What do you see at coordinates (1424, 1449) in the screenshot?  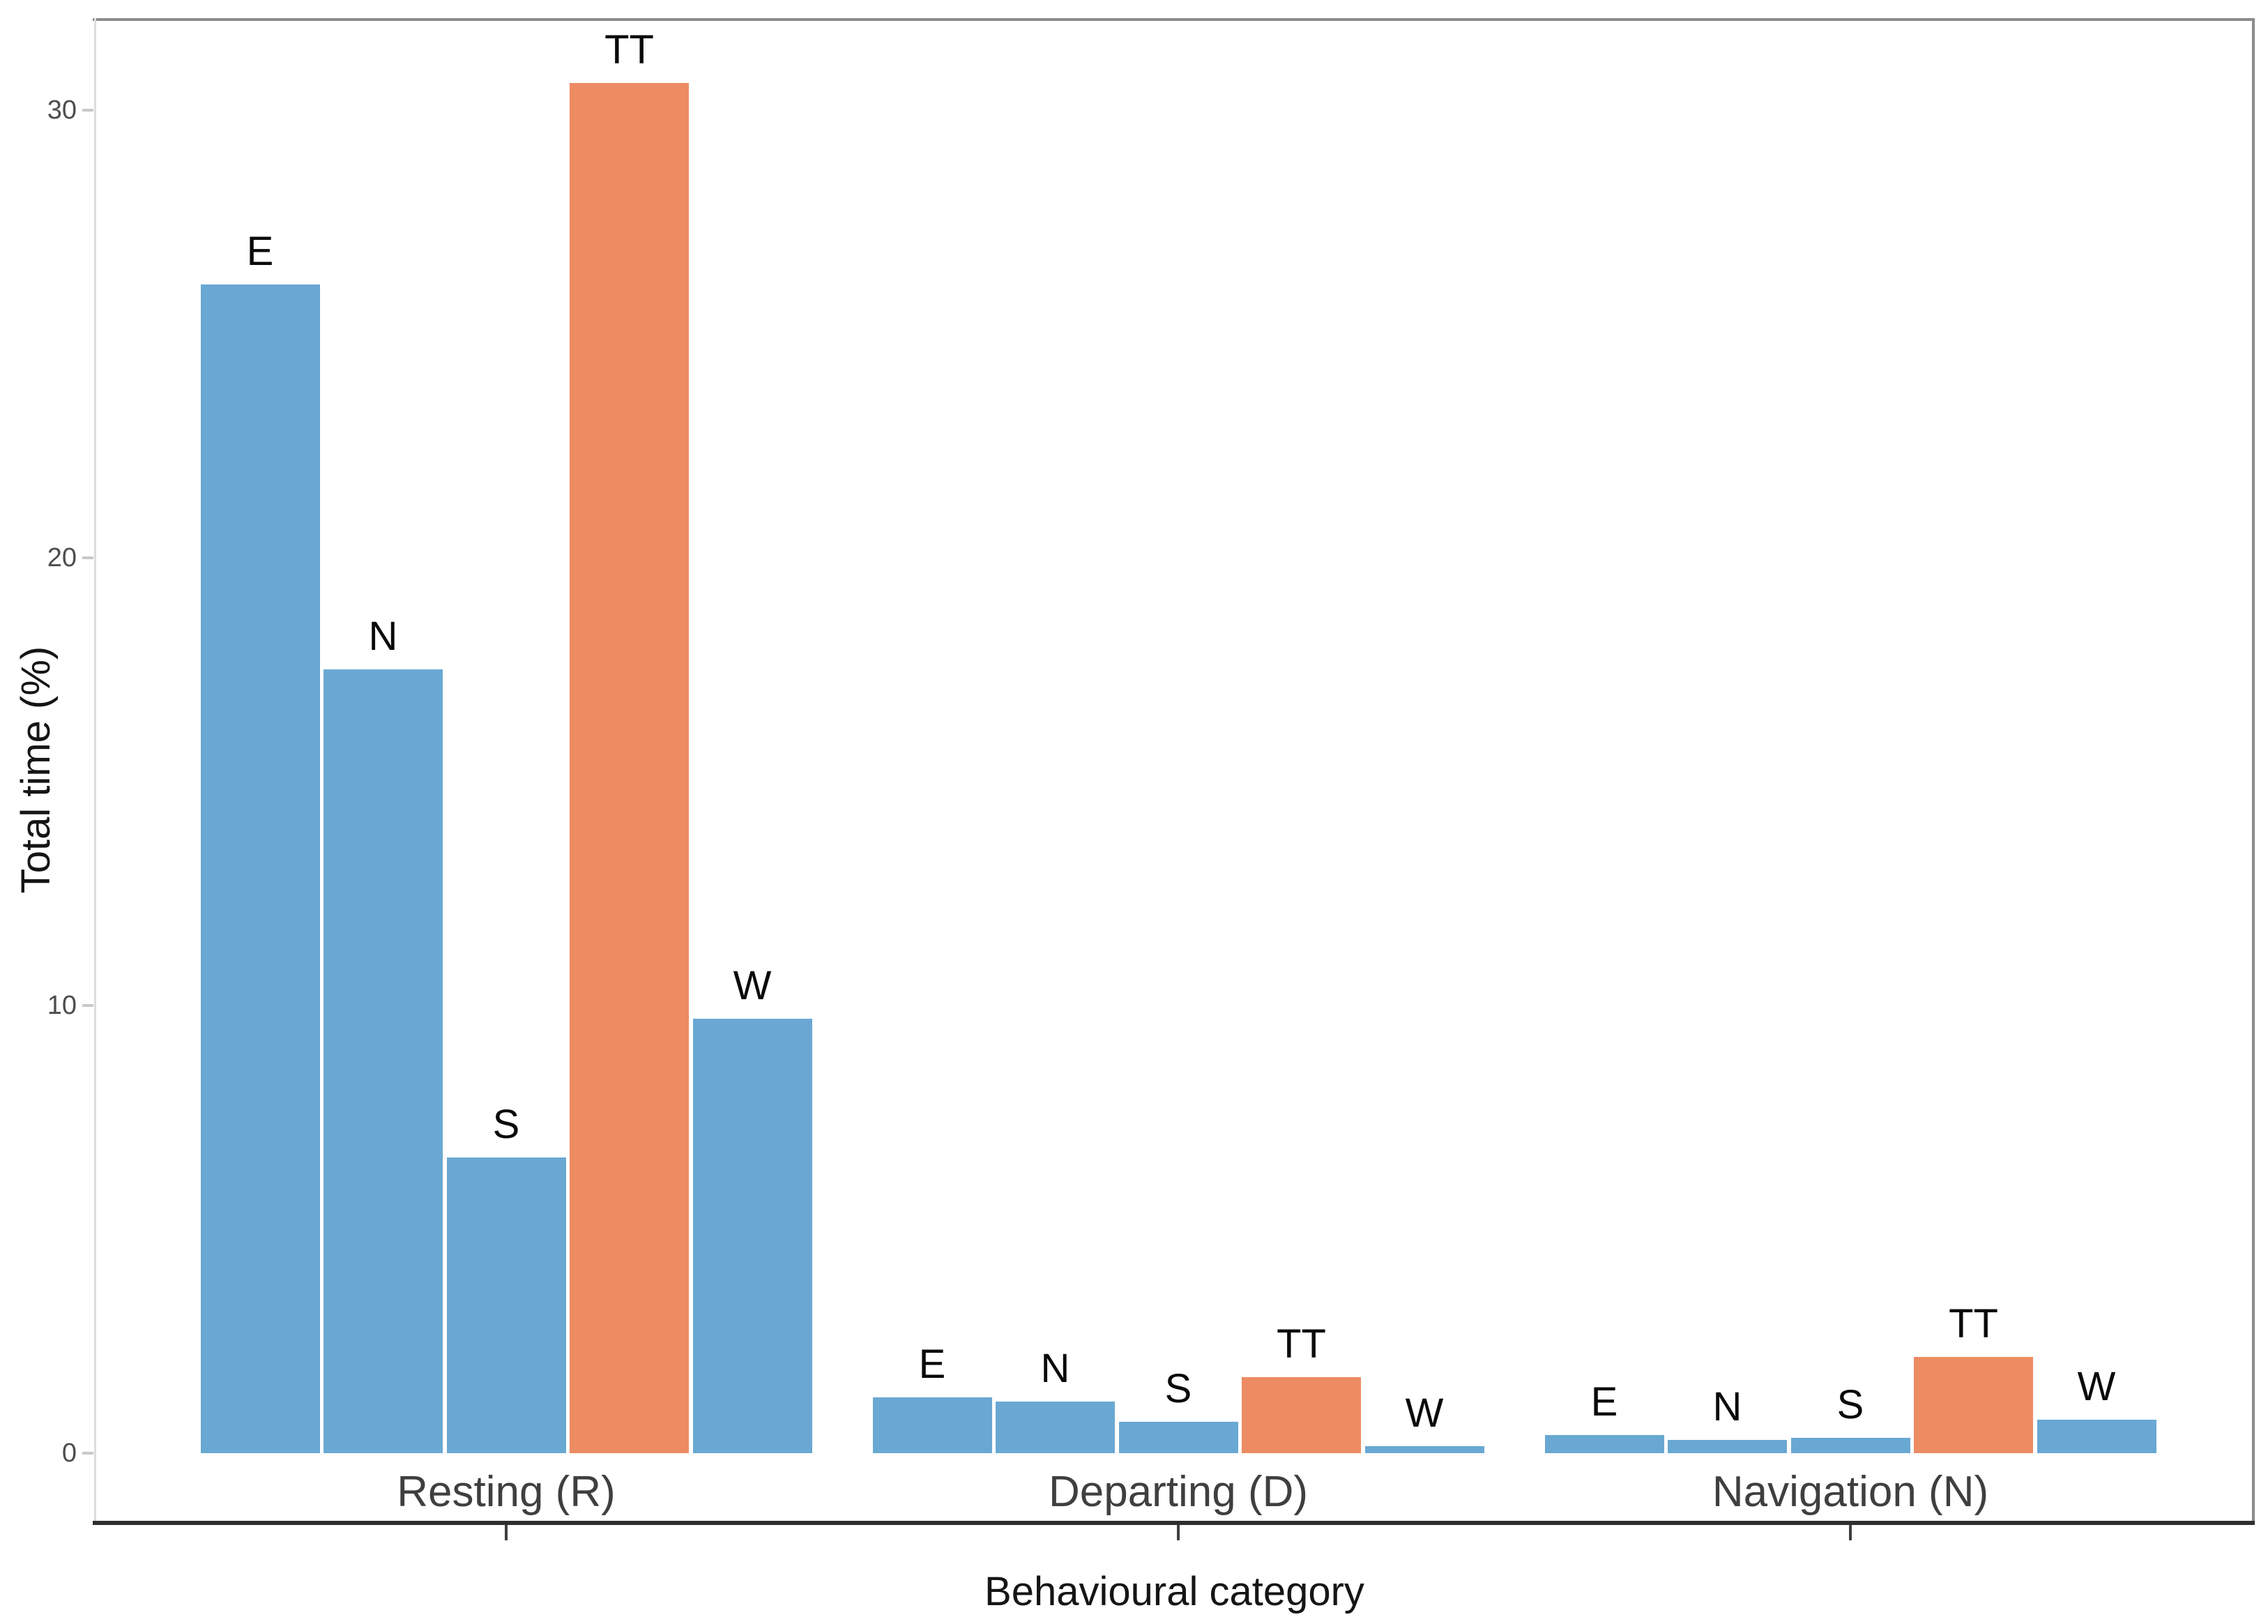 I see `bar-departing-d-w` at bounding box center [1424, 1449].